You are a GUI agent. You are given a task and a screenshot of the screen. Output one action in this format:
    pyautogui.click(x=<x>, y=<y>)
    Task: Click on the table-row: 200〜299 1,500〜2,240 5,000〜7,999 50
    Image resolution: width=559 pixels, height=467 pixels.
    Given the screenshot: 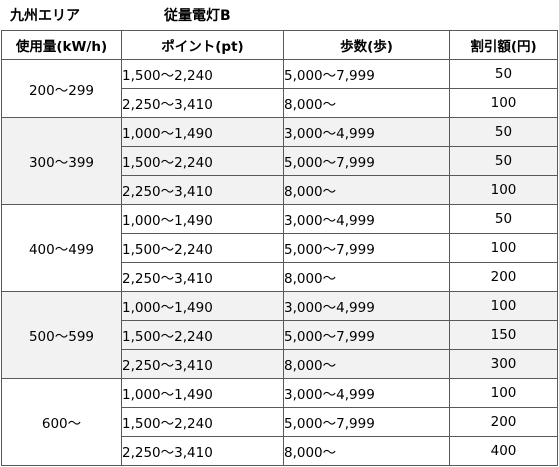 What is the action you would take?
    pyautogui.click(x=279, y=88)
    